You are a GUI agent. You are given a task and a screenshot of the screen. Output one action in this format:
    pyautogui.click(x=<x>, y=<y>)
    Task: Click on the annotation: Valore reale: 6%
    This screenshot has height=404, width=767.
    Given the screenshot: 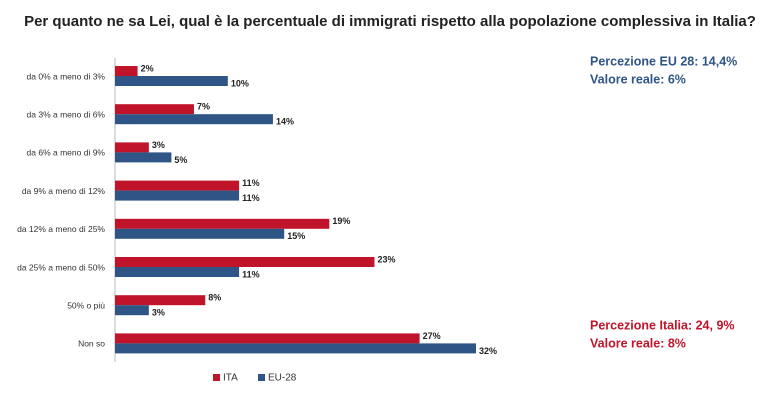 What is the action you would take?
    pyautogui.click(x=638, y=79)
    